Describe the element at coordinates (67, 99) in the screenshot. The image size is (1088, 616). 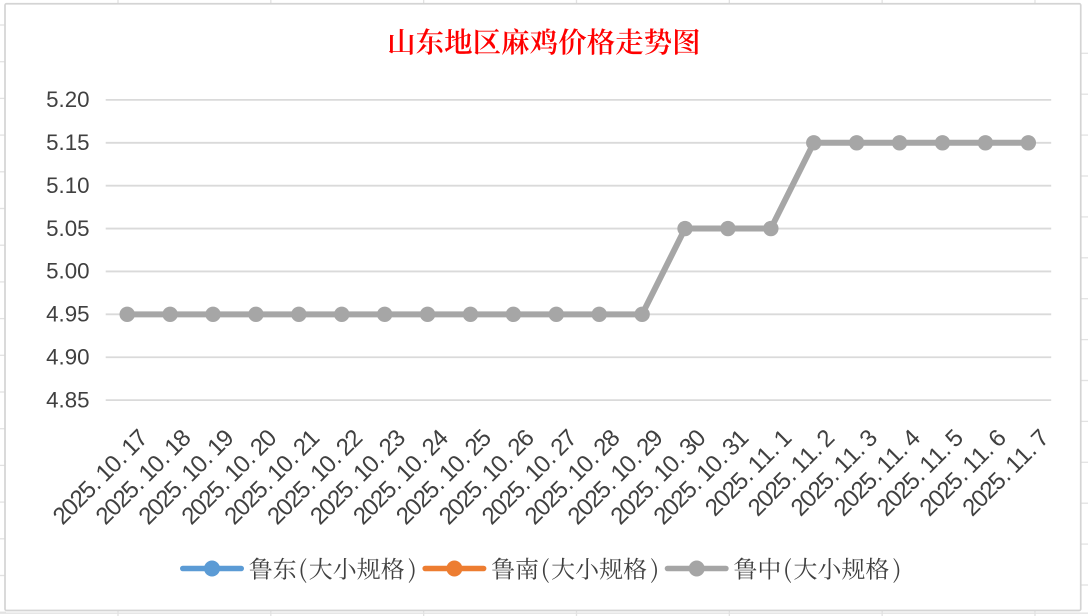
I see `svg-text: 5.20` at that location.